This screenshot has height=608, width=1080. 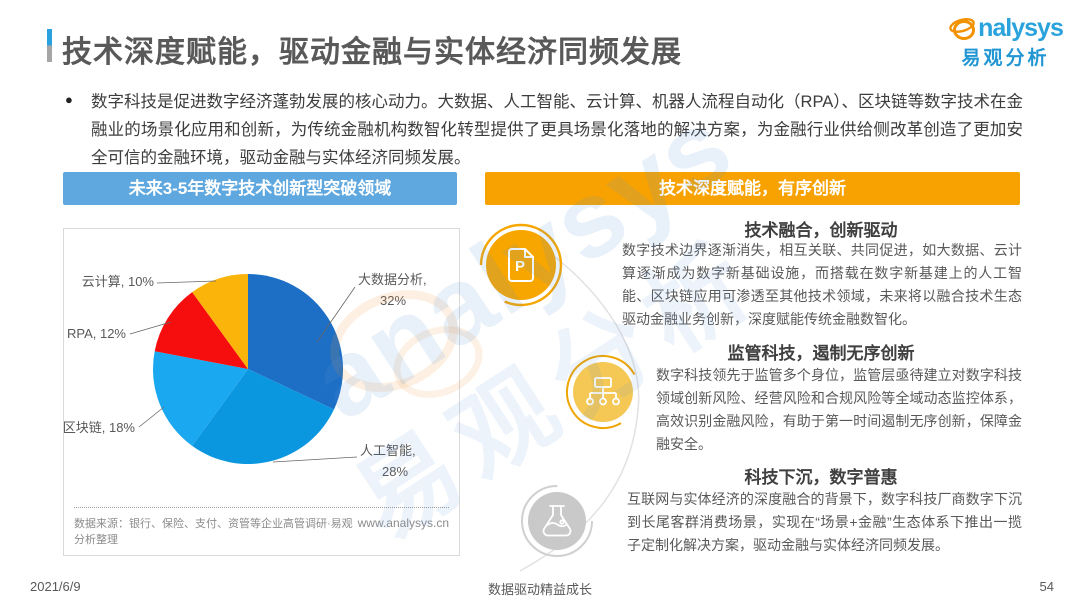 What do you see at coordinates (603, 392) in the screenshot?
I see `org-chart-icon` at bounding box center [603, 392].